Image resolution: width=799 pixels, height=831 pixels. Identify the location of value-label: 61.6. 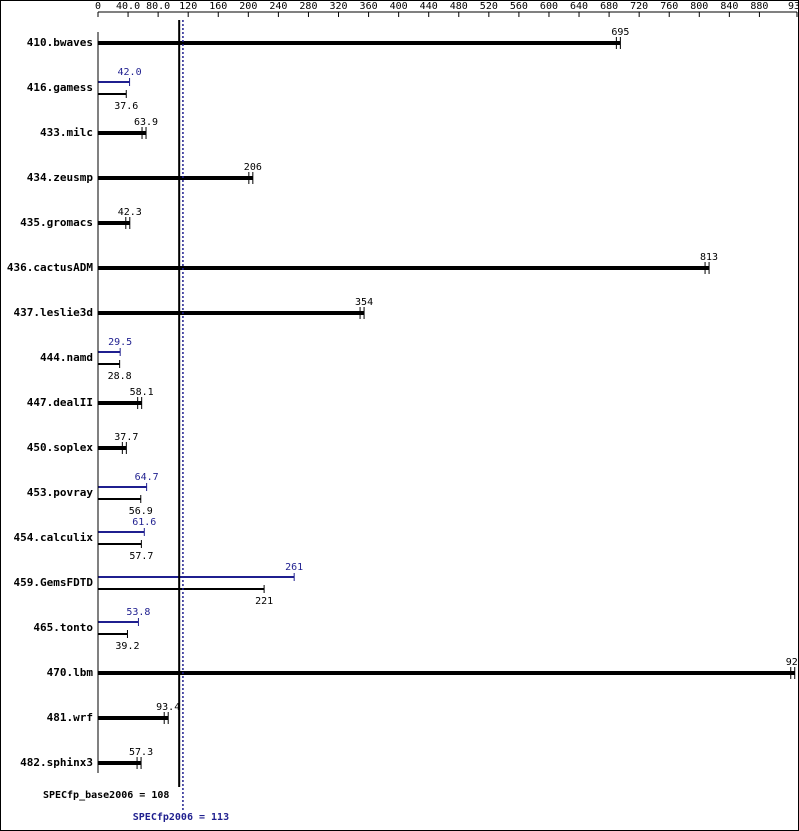
(144, 522).